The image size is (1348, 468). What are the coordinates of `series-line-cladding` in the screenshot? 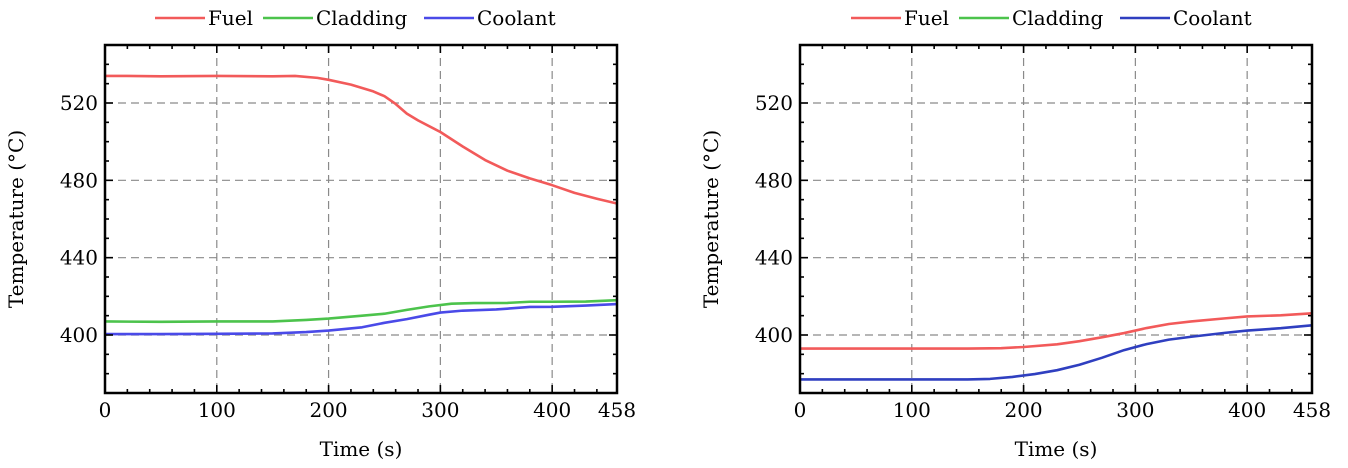 It's located at (361, 311).